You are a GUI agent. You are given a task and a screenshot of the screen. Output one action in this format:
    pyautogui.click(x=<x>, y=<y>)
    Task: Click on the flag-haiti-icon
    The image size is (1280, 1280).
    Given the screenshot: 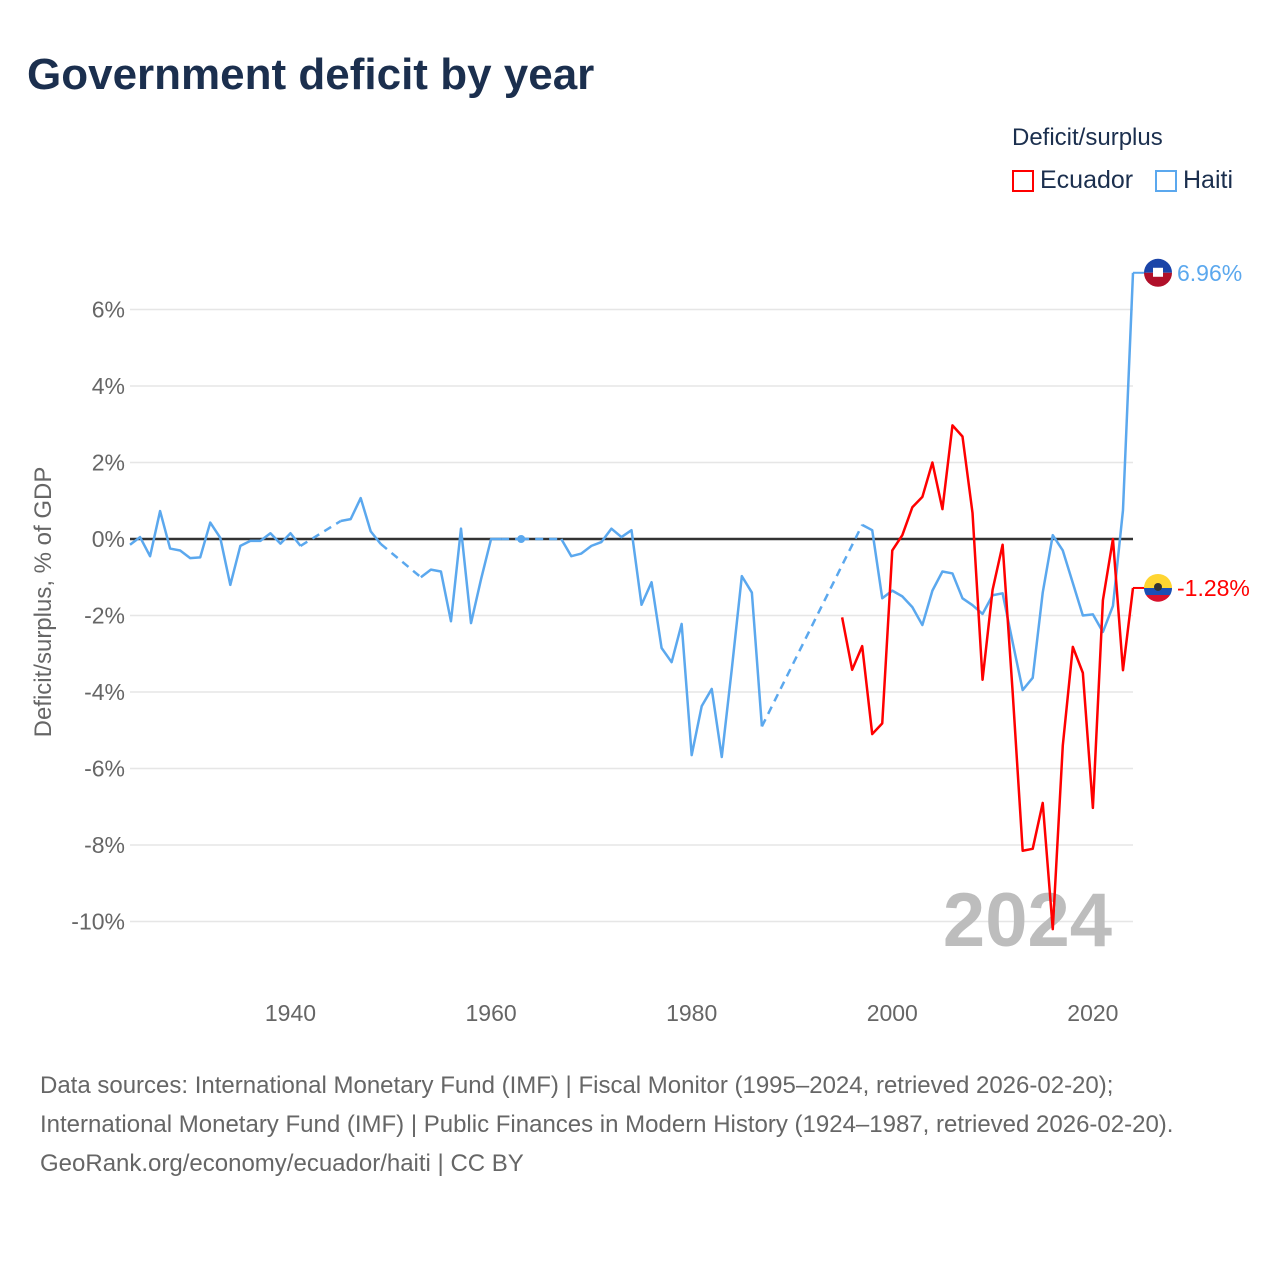 What is the action you would take?
    pyautogui.click(x=1158, y=272)
    